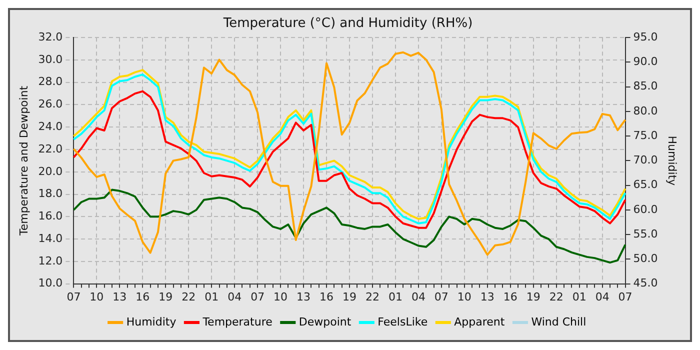 The image size is (700, 350). I want to click on y2-tick-label: 65.0, so click(645, 185).